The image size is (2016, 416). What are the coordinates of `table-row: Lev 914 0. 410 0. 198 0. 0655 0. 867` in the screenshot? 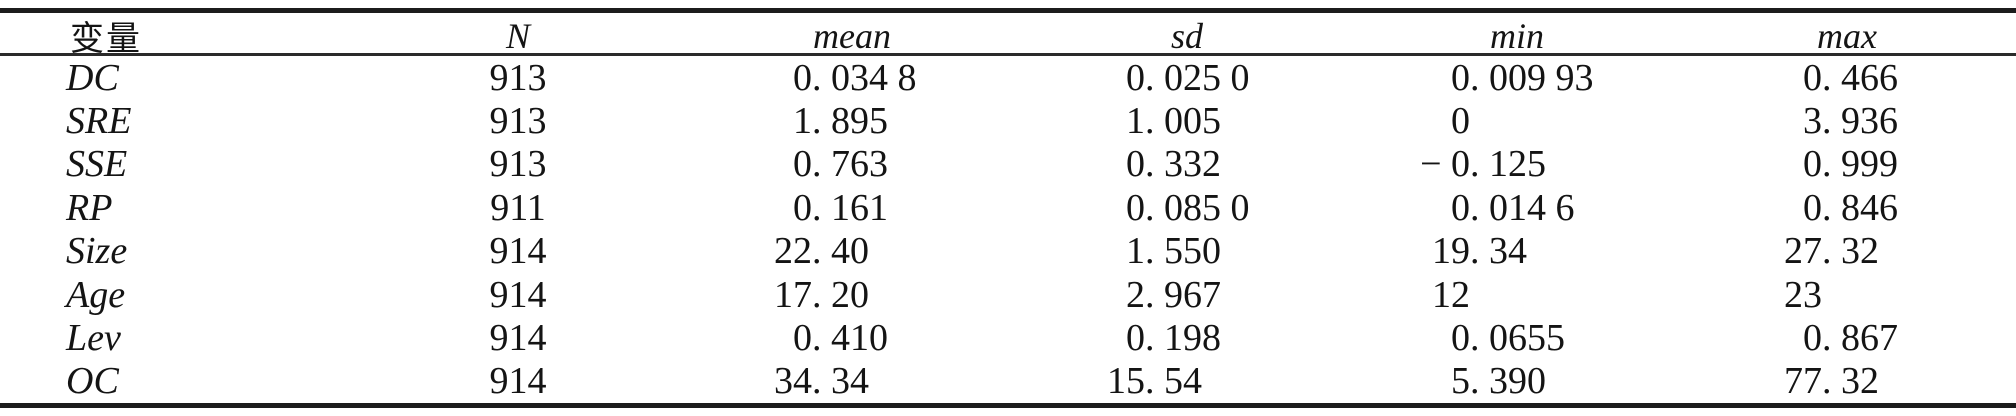 It's located at (1008, 337).